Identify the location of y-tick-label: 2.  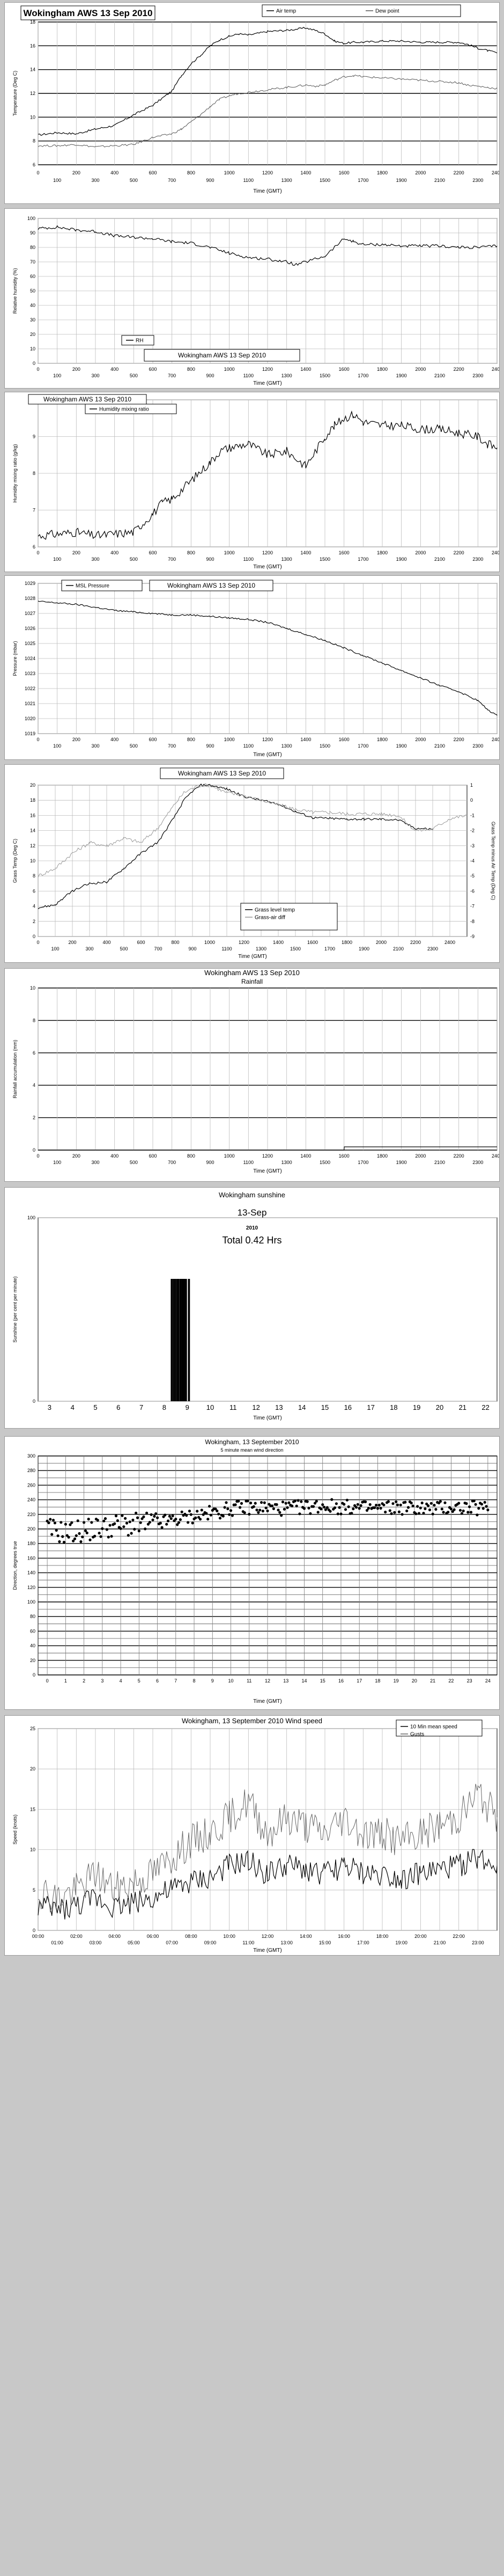
(34, 921).